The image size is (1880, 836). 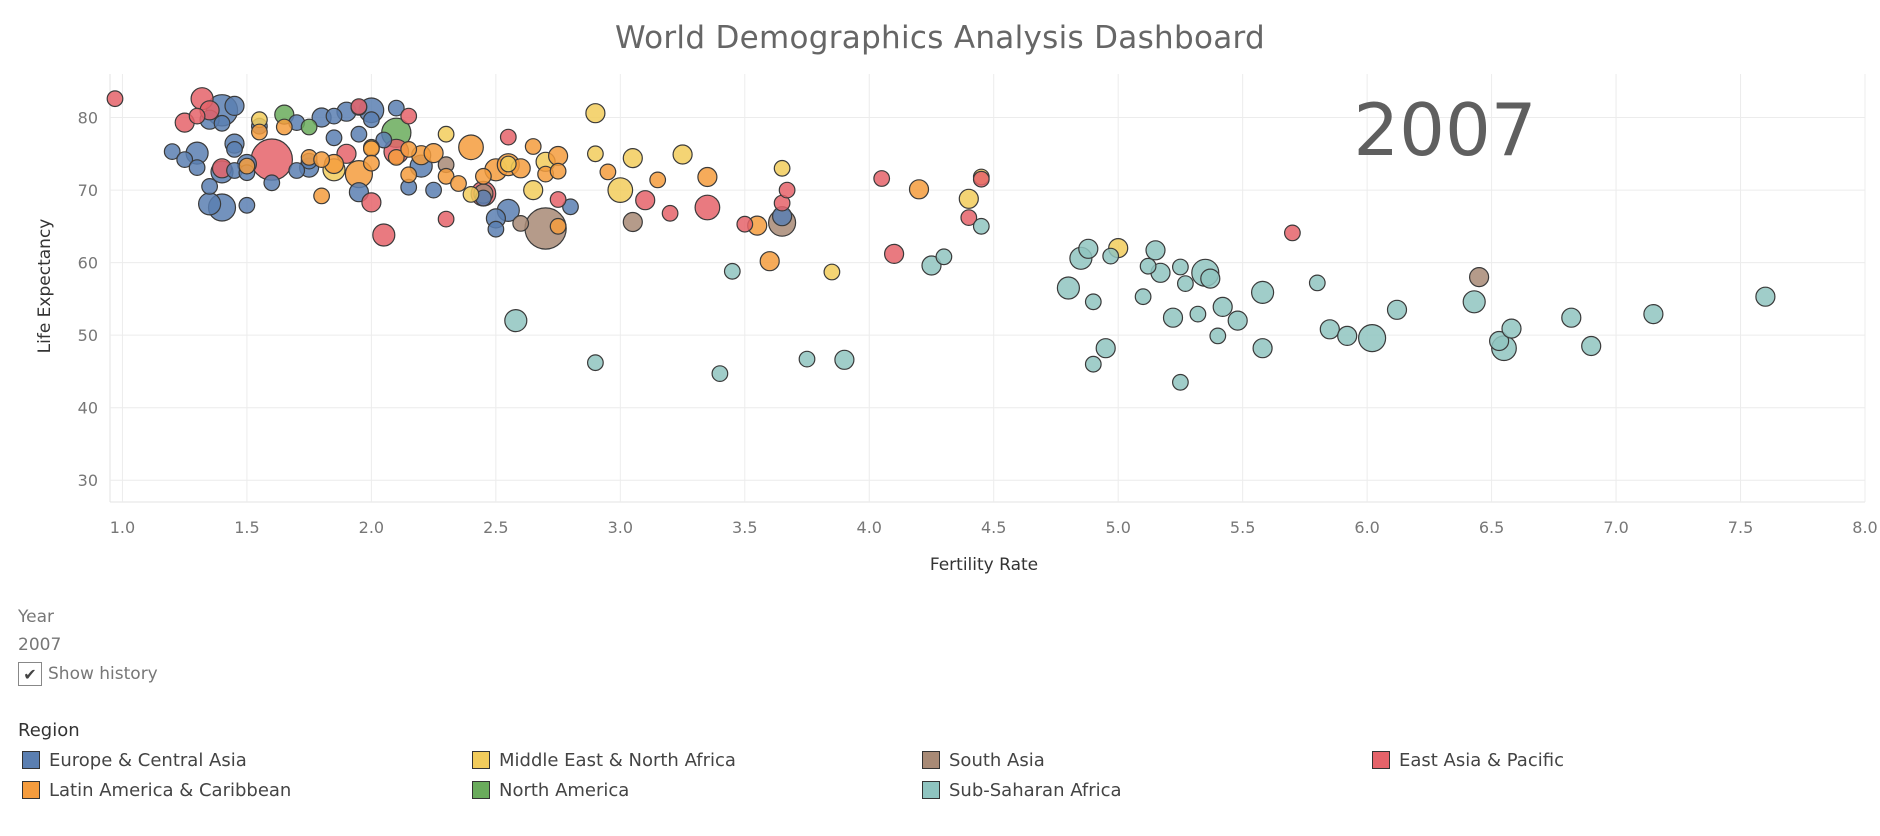 What do you see at coordinates (1117, 527) in the screenshot?
I see `x-tick-label: 5.0` at bounding box center [1117, 527].